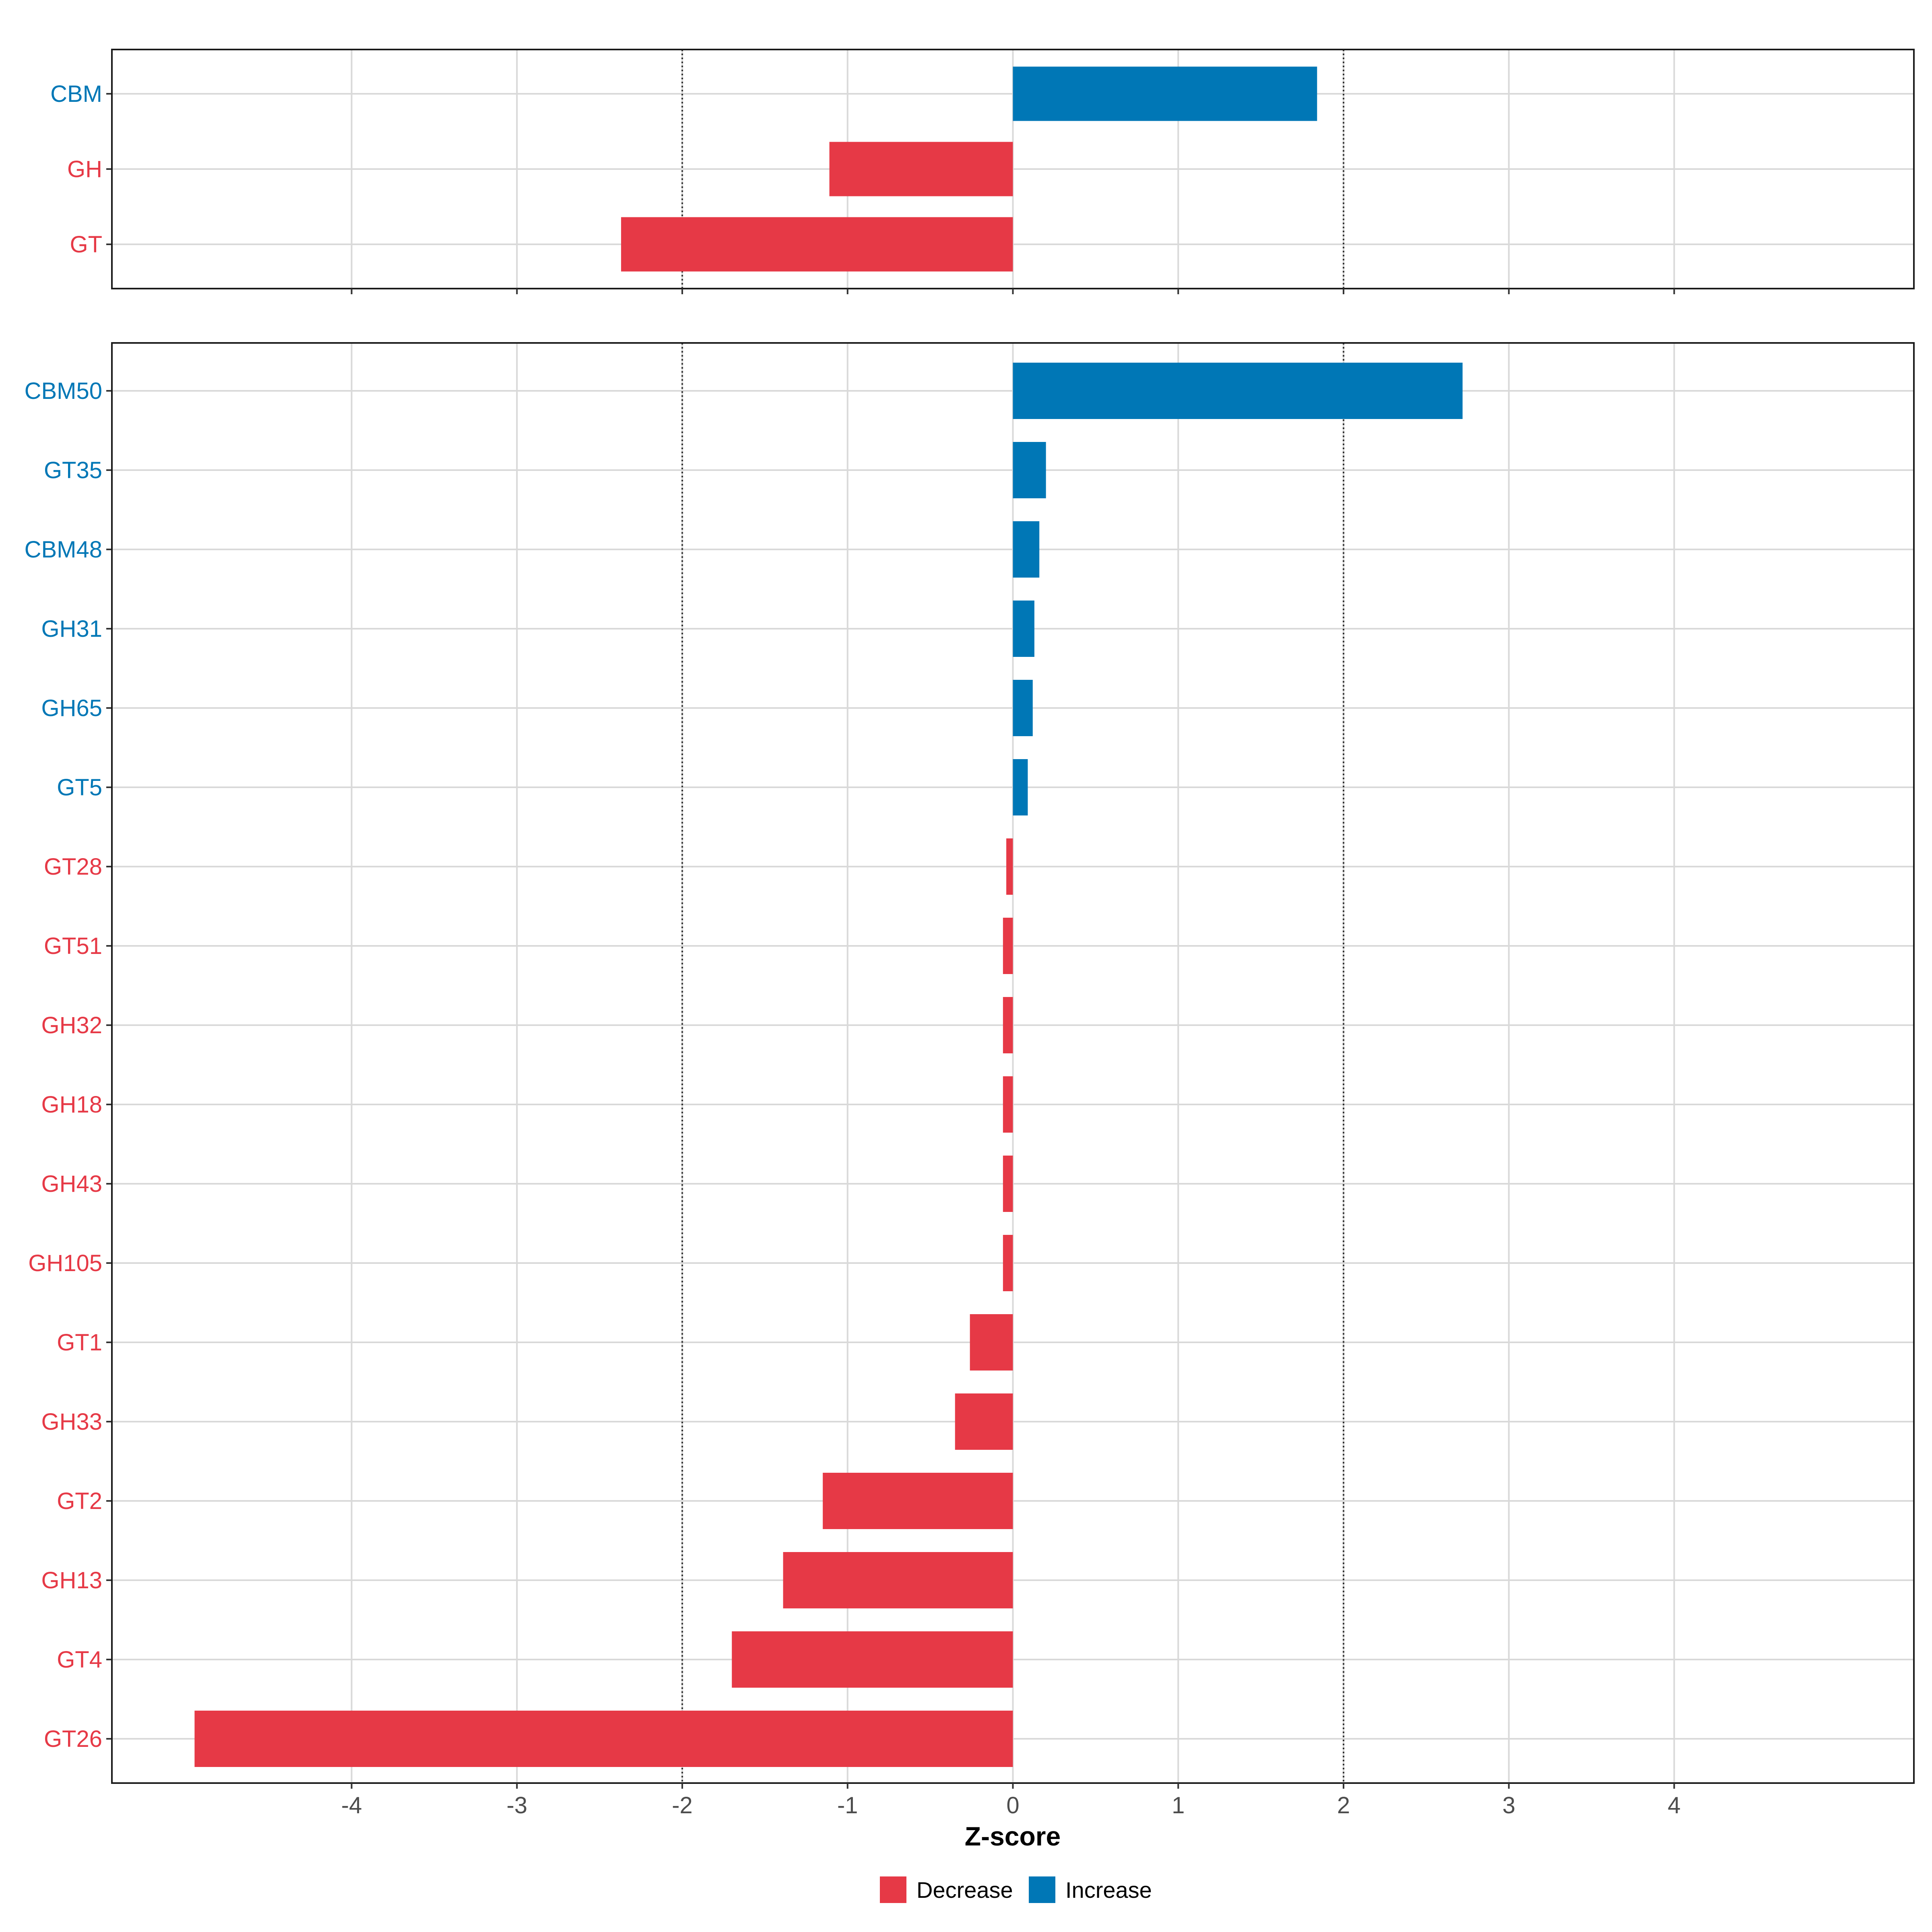 The height and width of the screenshot is (1932, 1932). What do you see at coordinates (63, 550) in the screenshot?
I see `category-label-cbm48: CBM48` at bounding box center [63, 550].